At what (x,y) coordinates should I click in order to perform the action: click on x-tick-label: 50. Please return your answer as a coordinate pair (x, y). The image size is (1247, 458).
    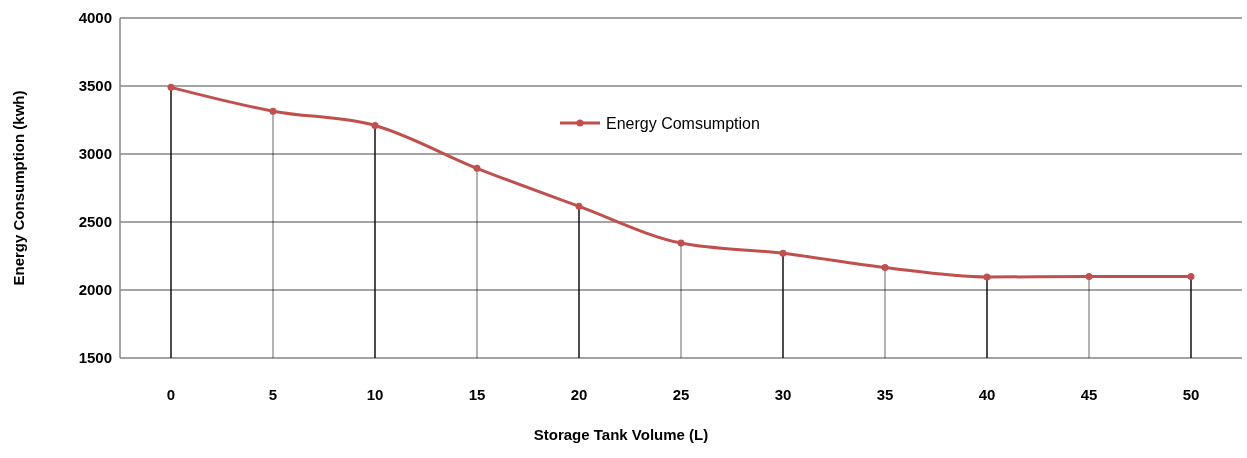
    Looking at the image, I should click on (1191, 395).